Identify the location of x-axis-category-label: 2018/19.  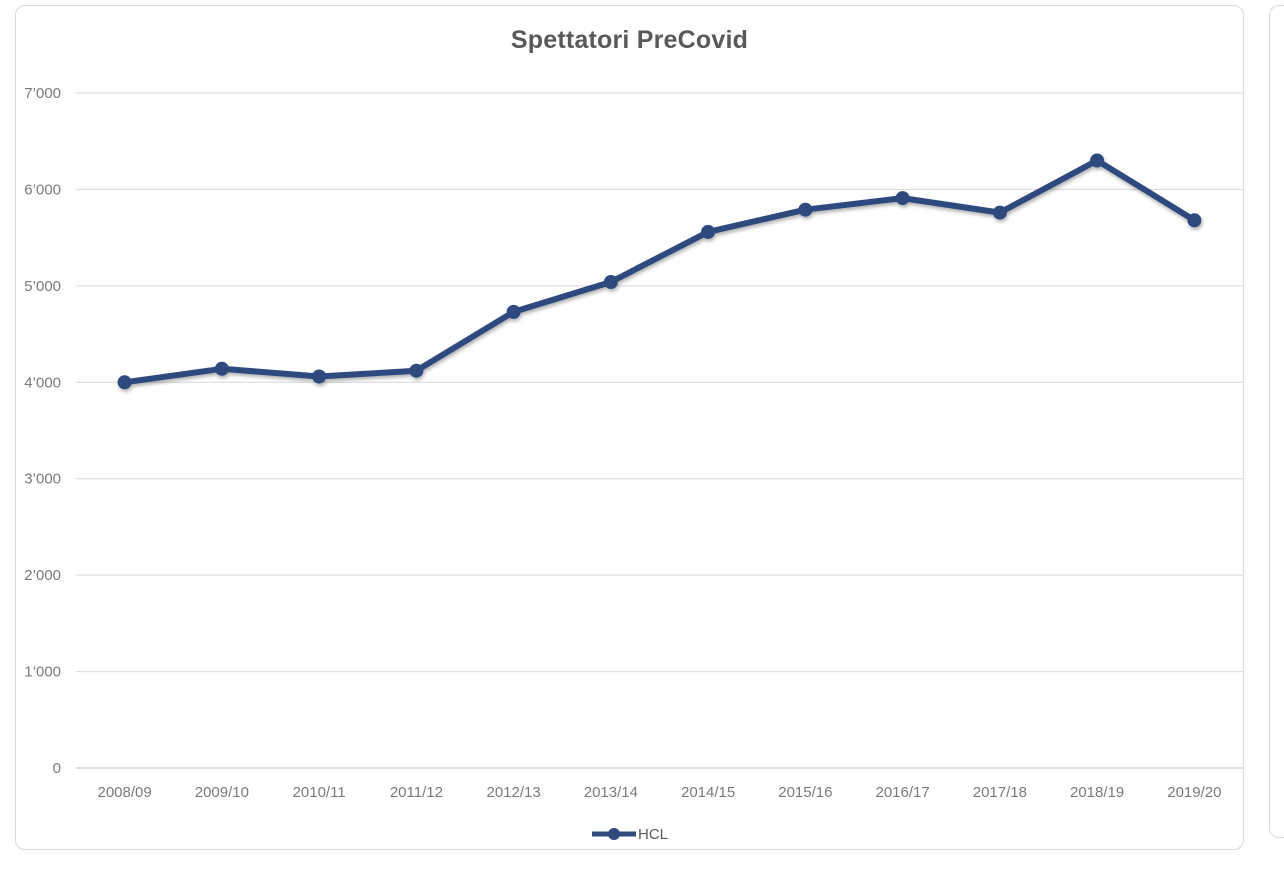
(1097, 792).